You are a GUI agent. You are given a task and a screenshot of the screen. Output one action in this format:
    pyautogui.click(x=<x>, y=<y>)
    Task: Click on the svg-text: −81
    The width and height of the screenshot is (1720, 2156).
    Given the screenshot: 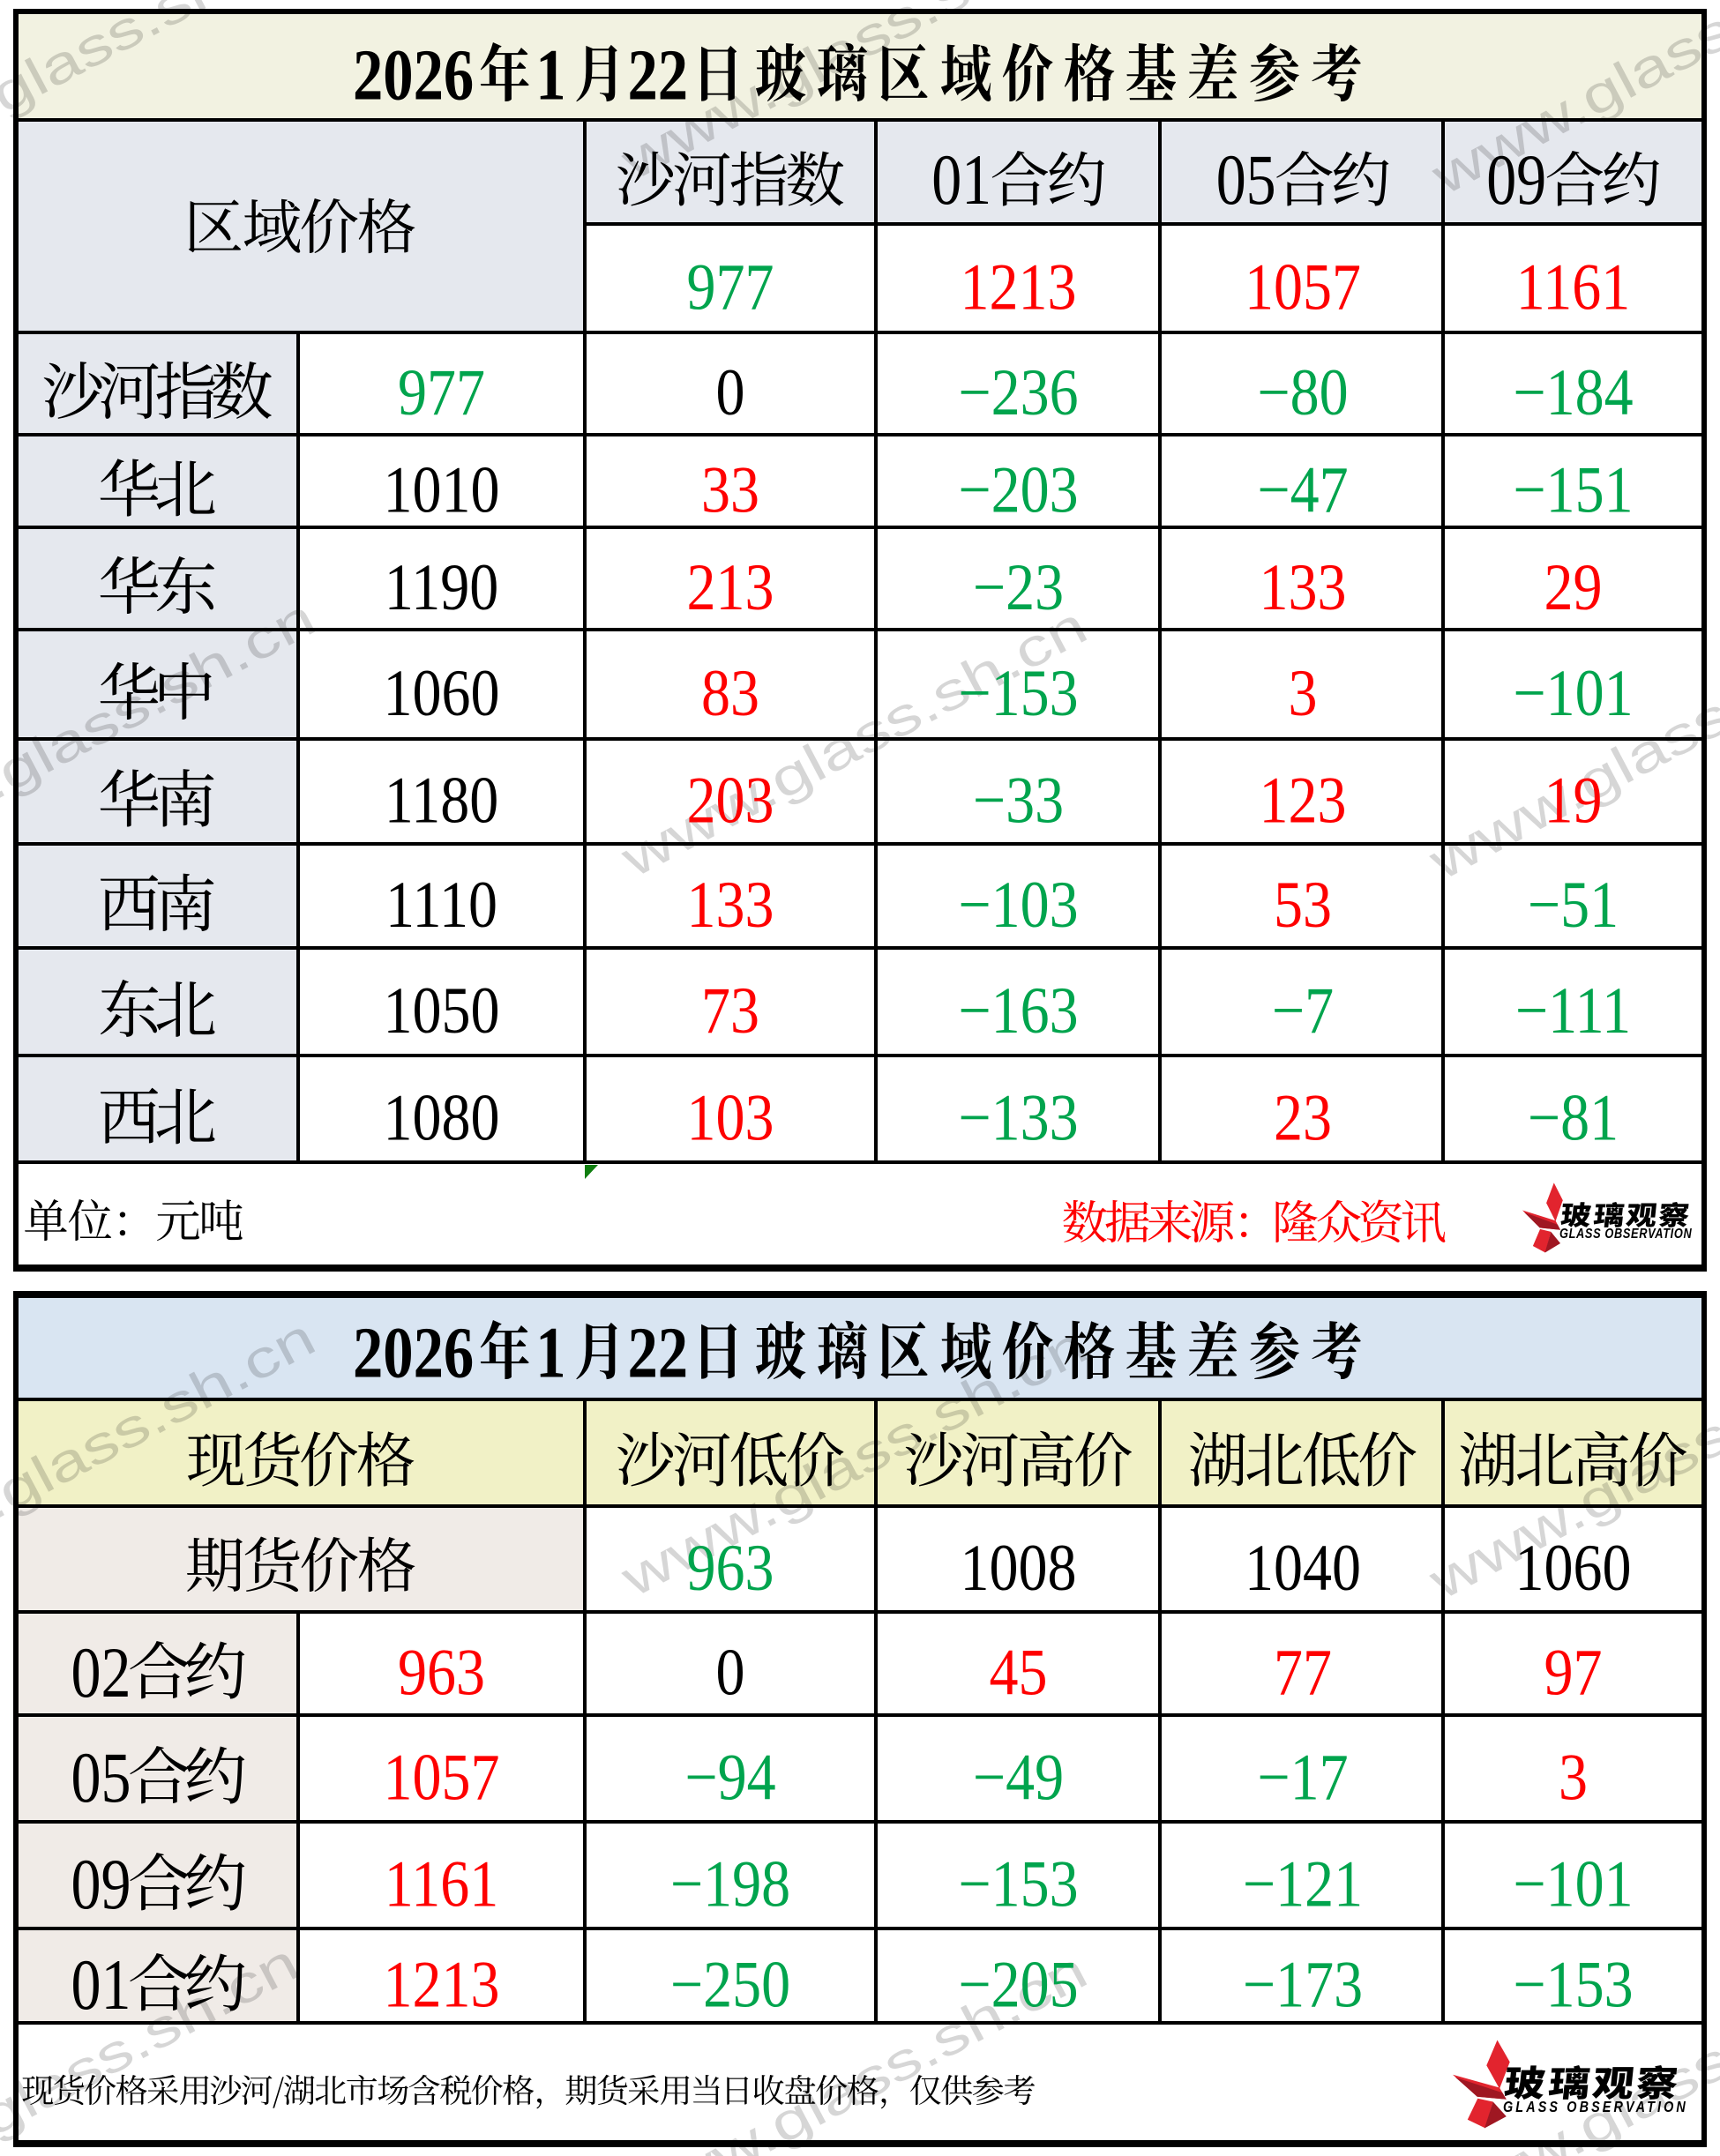 What is the action you would take?
    pyautogui.click(x=1573, y=1117)
    